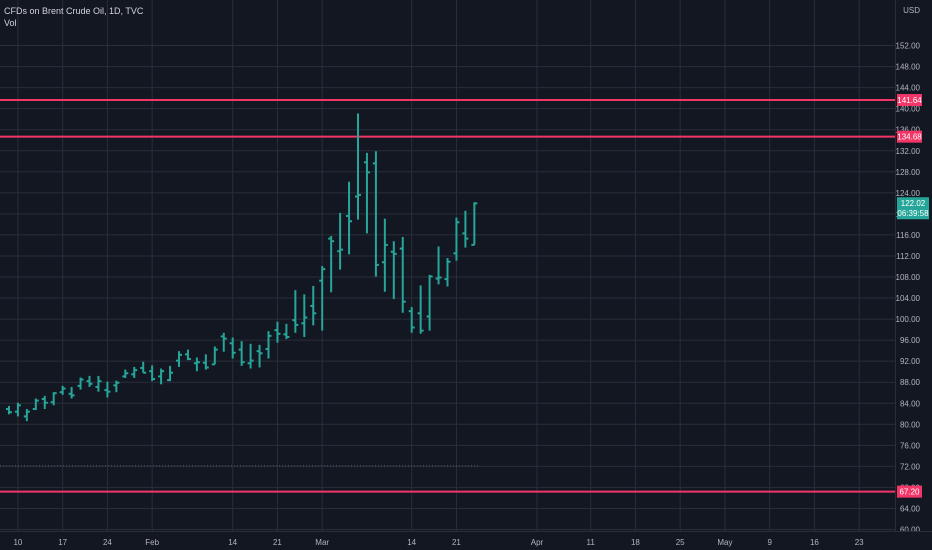 The width and height of the screenshot is (932, 550). I want to click on x-tick-label: 17, so click(62, 542).